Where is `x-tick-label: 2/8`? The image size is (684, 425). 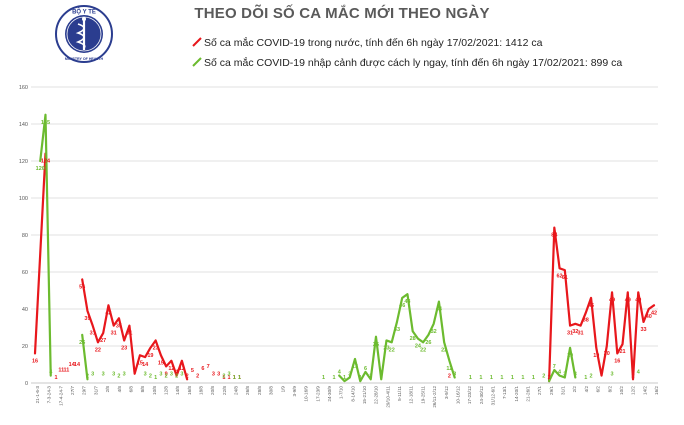 x-tick-label: 2/8 is located at coordinates (107, 389).